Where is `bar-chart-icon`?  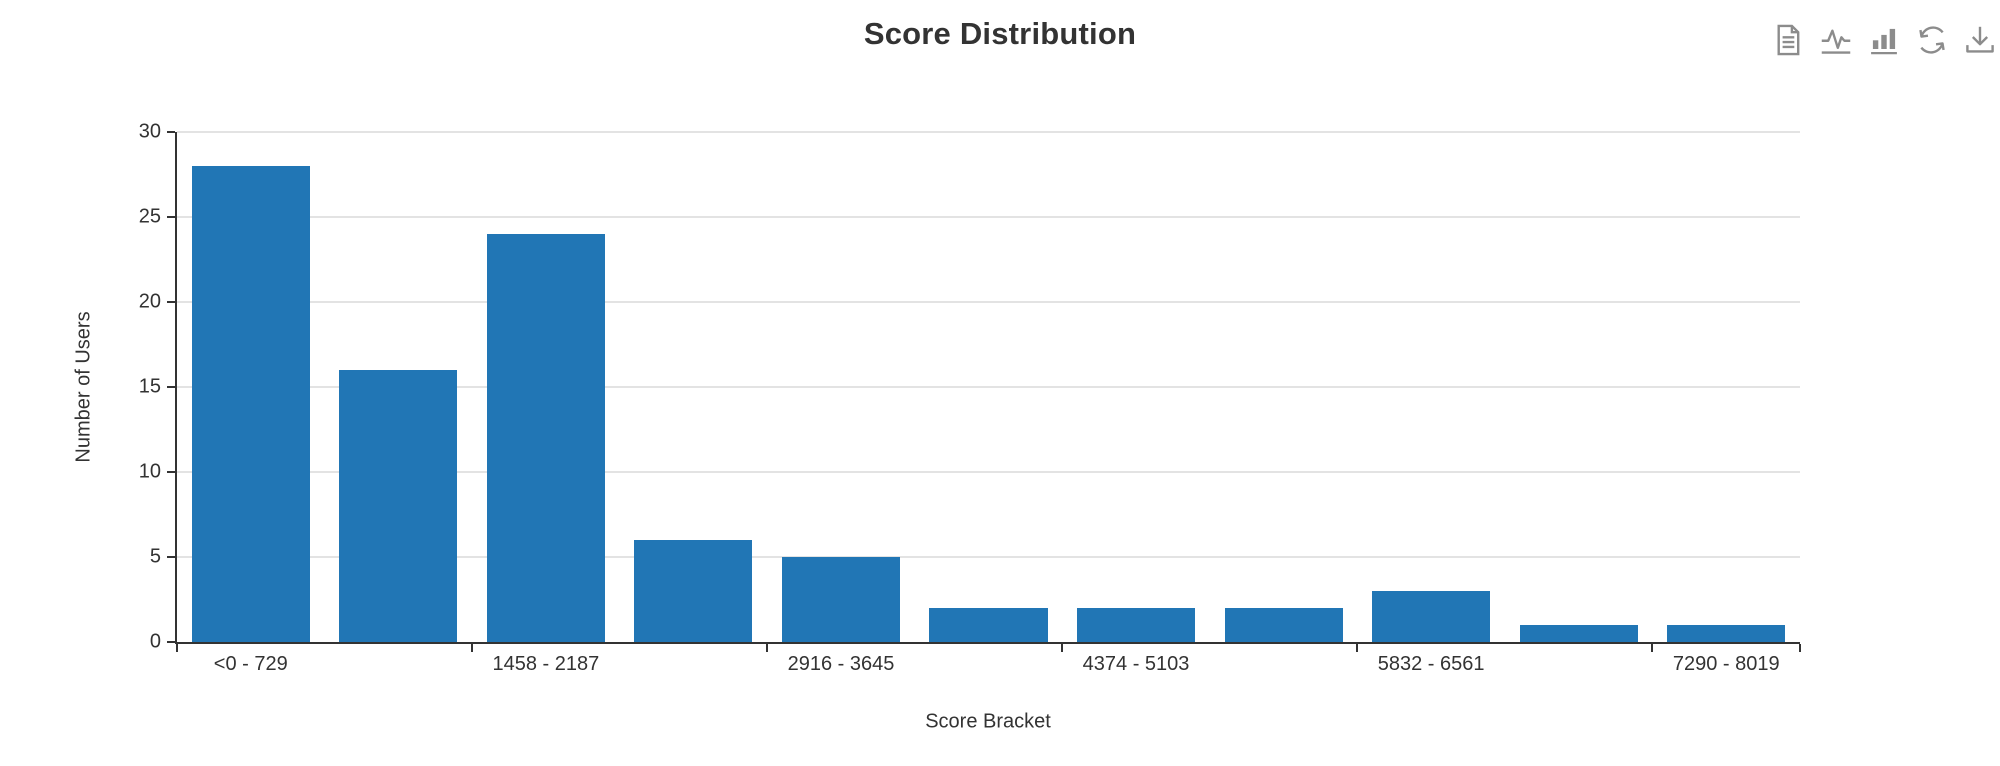
bar-chart-icon is located at coordinates (1884, 40).